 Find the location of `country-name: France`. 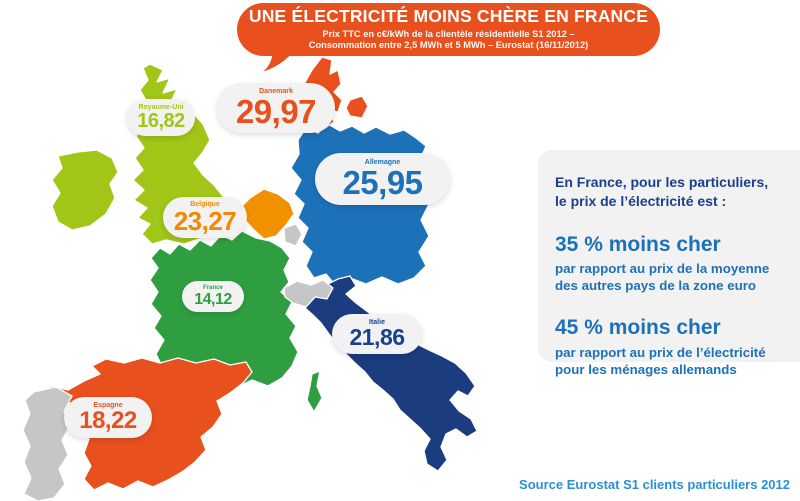

country-name: France is located at coordinates (213, 288).